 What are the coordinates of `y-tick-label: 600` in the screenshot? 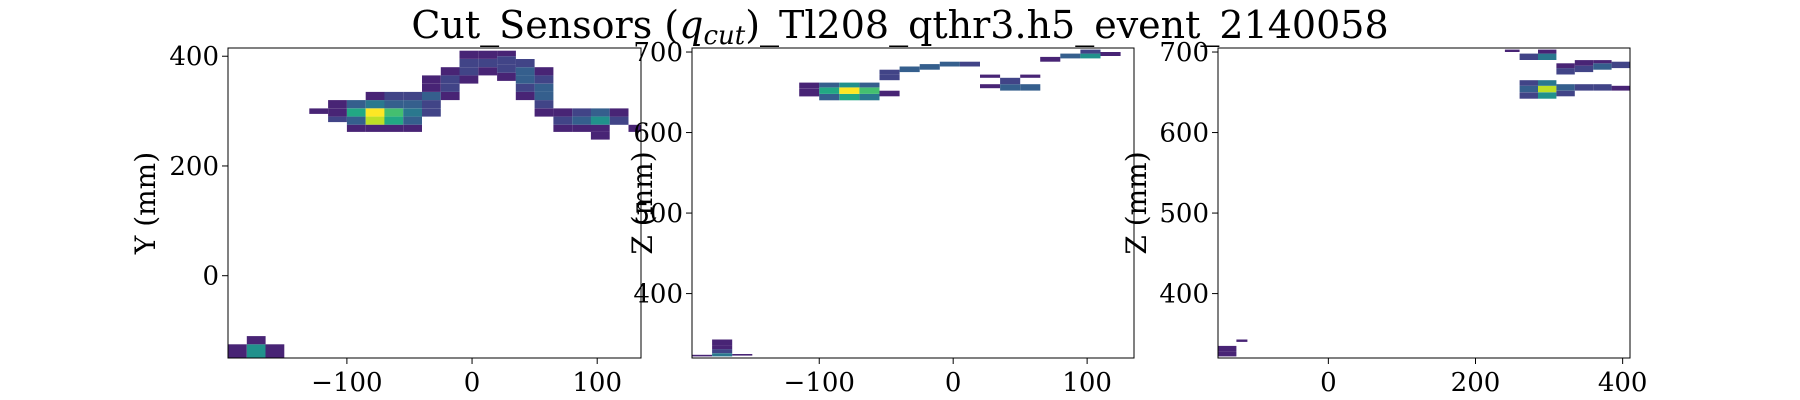 It's located at (658, 134).